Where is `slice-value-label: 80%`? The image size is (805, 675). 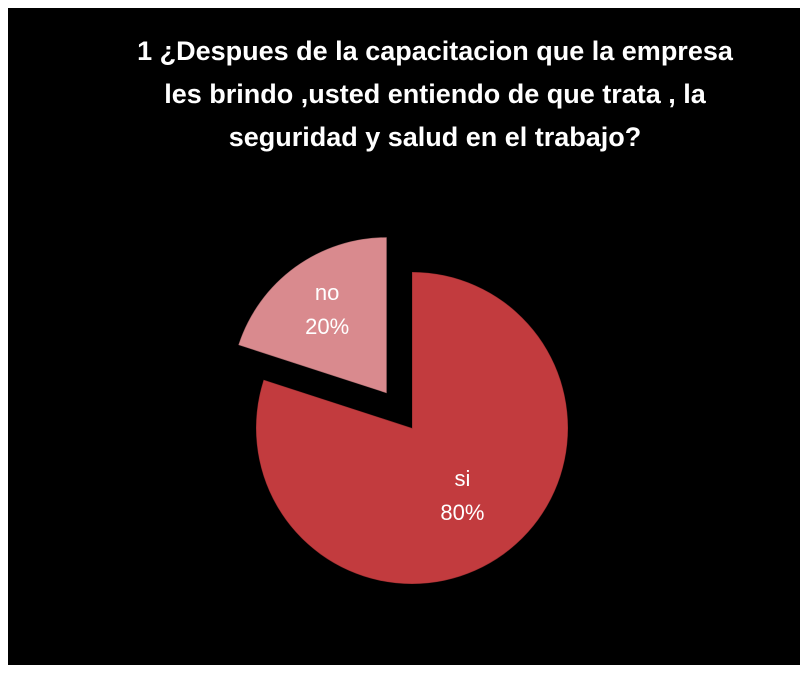
slice-value-label: 80% is located at coordinates (462, 512).